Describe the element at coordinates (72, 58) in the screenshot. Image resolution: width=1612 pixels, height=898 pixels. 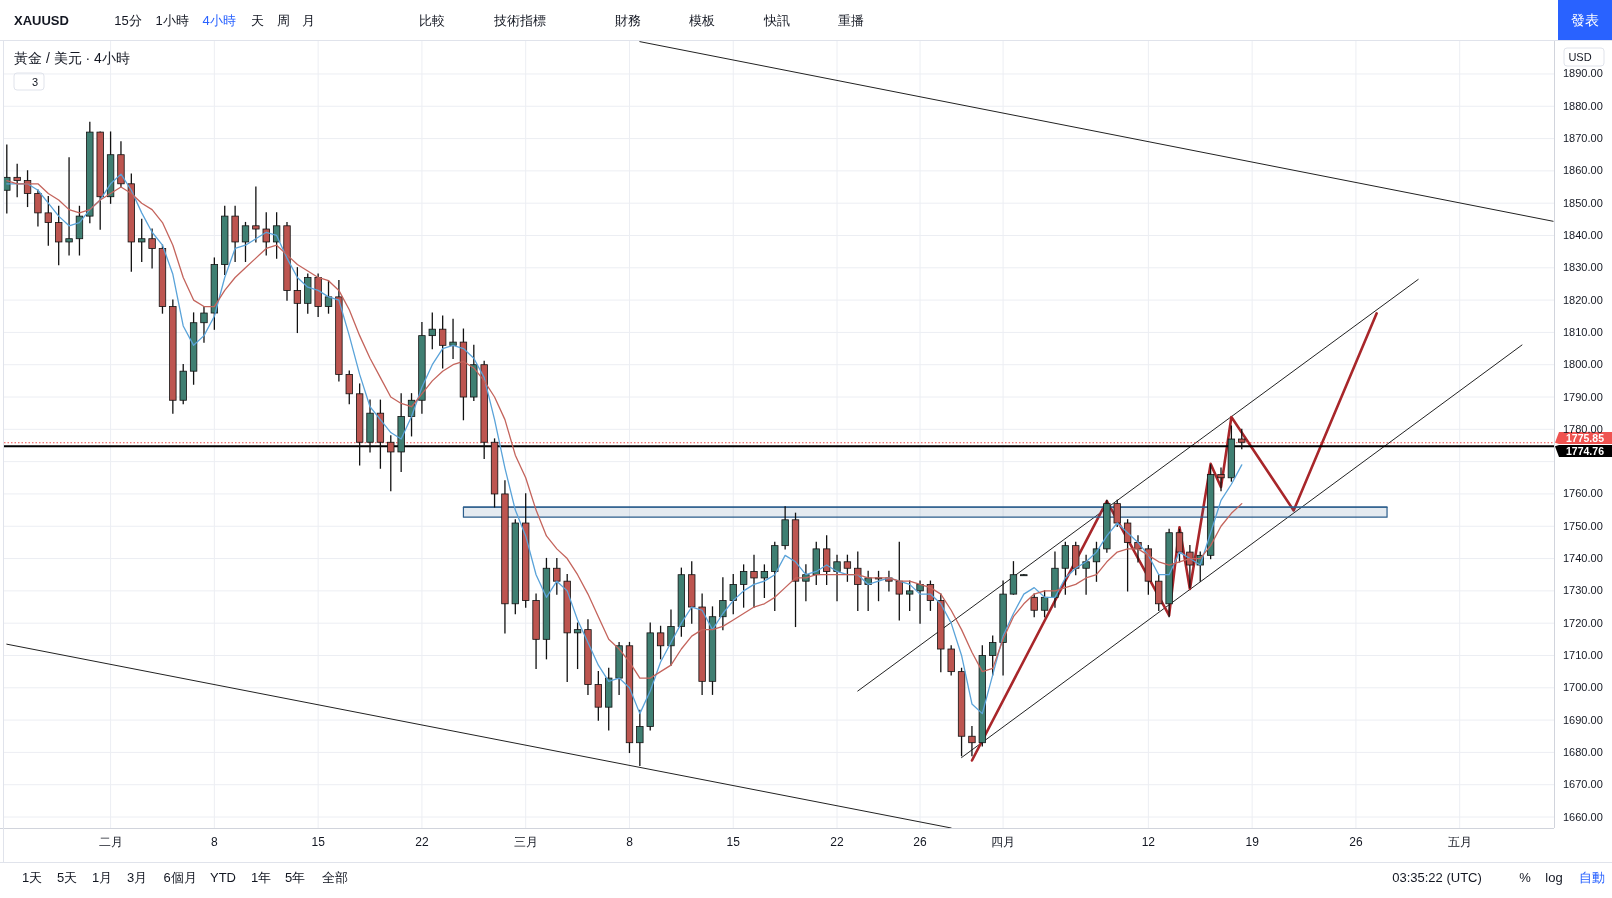
I see `text: 黃金 / 美元 · 4小時` at that location.